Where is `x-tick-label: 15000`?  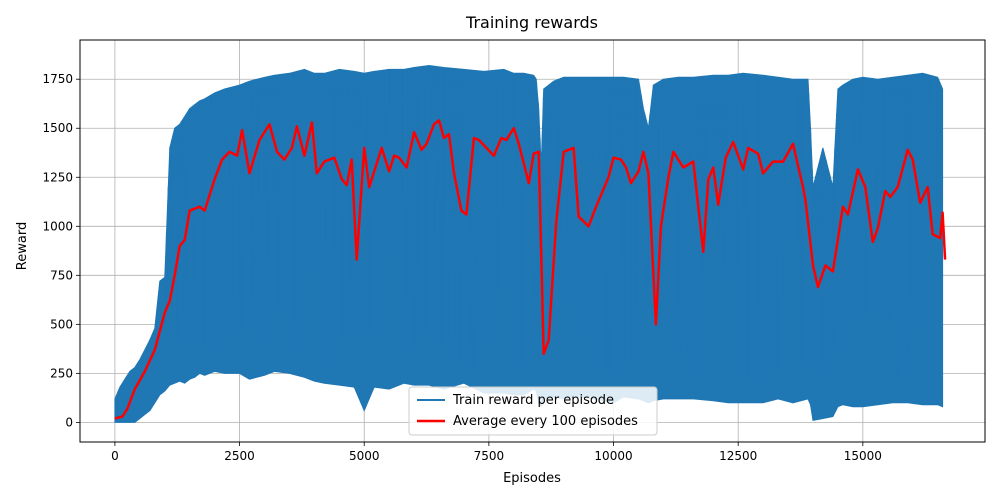 x-tick-label: 15000 is located at coordinates (863, 456).